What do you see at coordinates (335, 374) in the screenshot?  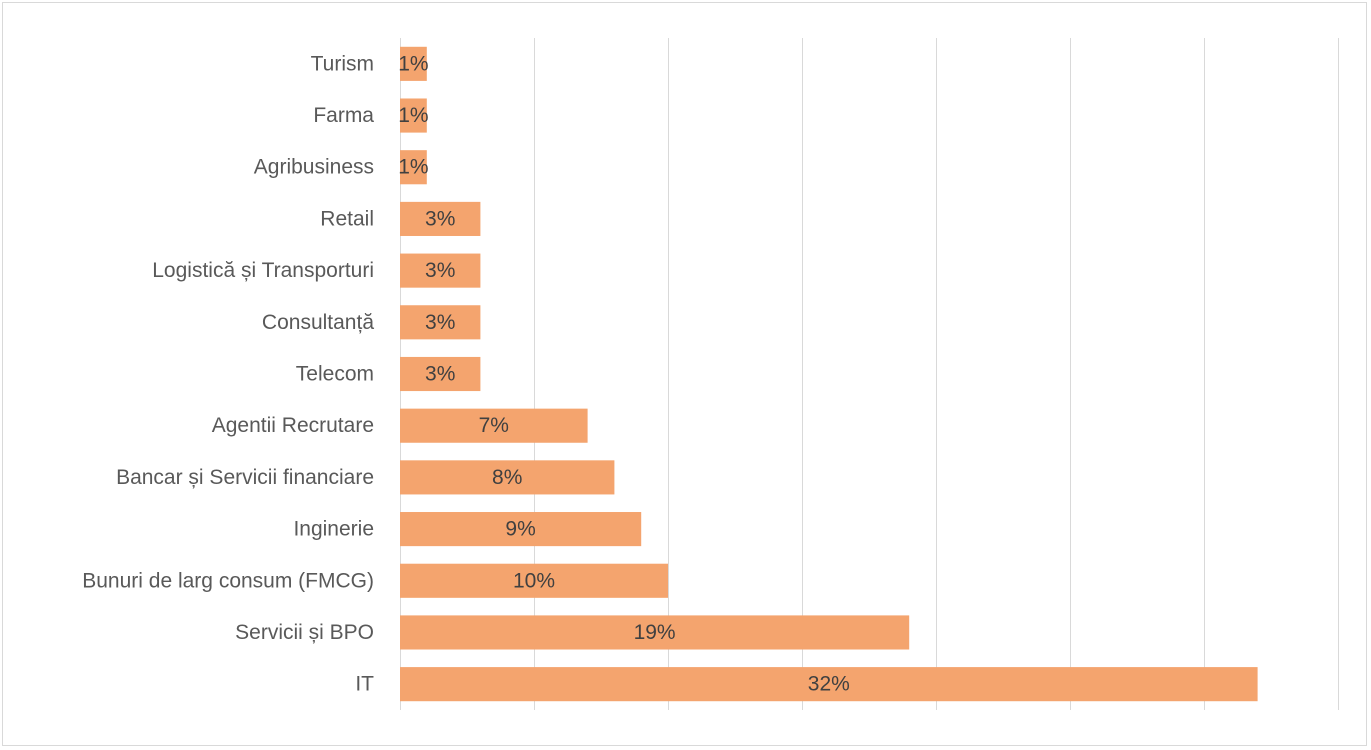 I see `category-label: Telecom` at bounding box center [335, 374].